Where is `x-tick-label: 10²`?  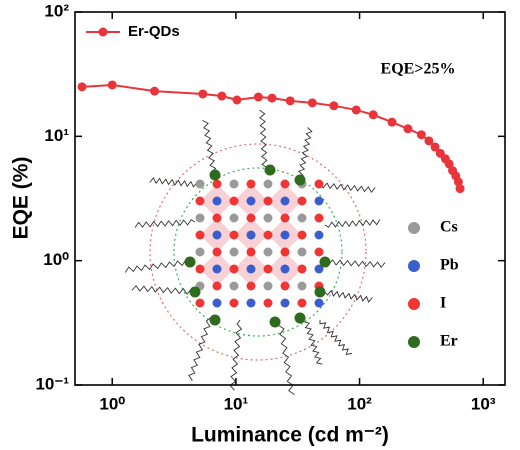 x-tick-label: 10² is located at coordinates (359, 403).